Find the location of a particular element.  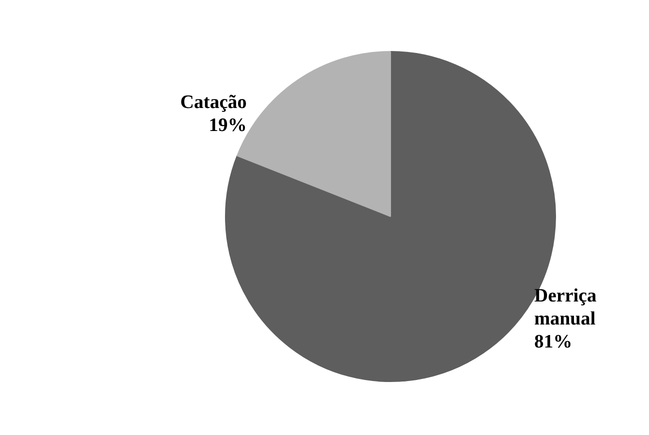

slice-label: Derriça manual is located at coordinates (565, 307).